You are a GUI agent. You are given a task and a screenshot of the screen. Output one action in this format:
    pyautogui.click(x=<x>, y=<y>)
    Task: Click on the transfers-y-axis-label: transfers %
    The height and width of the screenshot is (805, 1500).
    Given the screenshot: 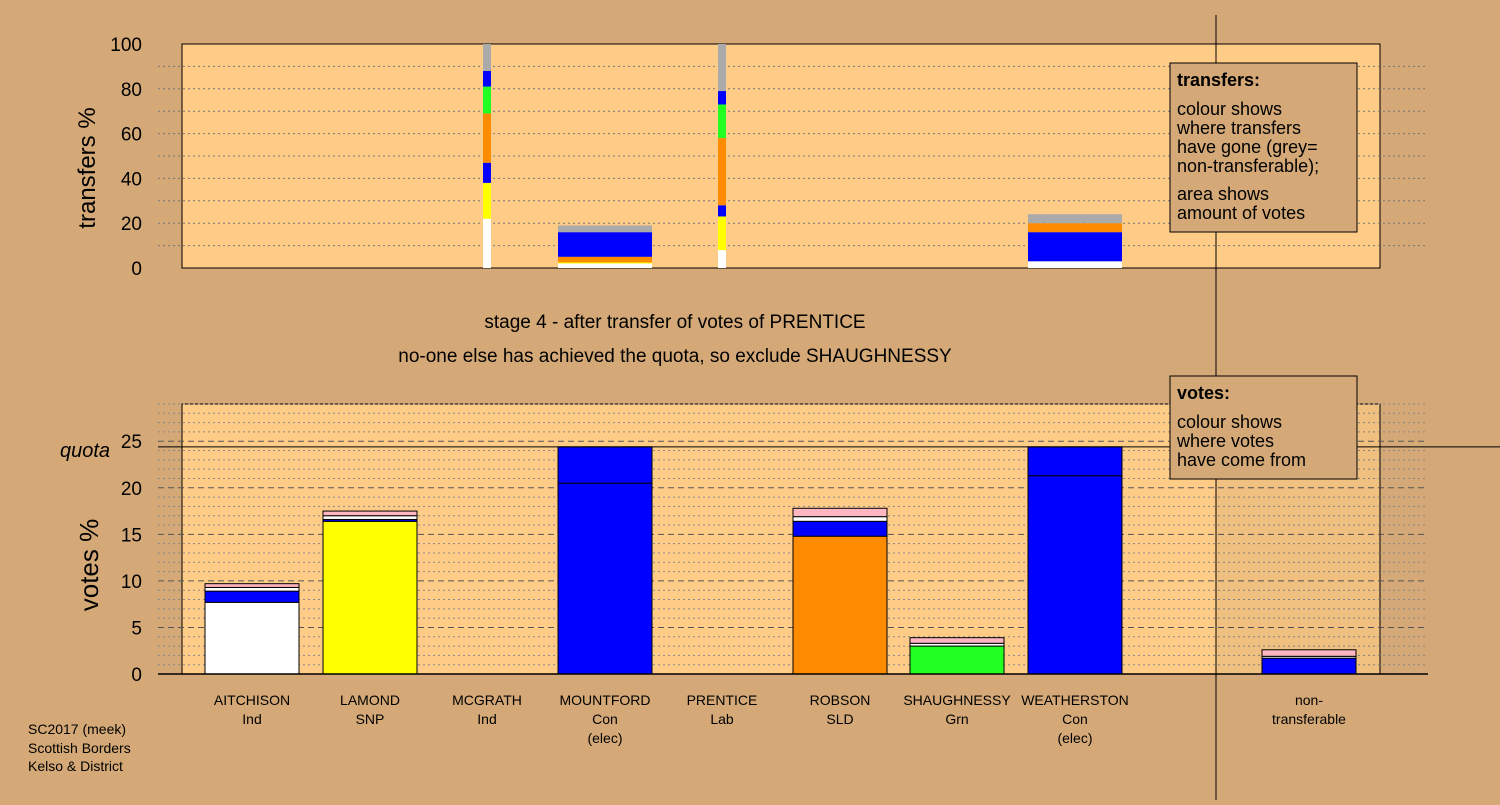 What is the action you would take?
    pyautogui.click(x=87, y=167)
    